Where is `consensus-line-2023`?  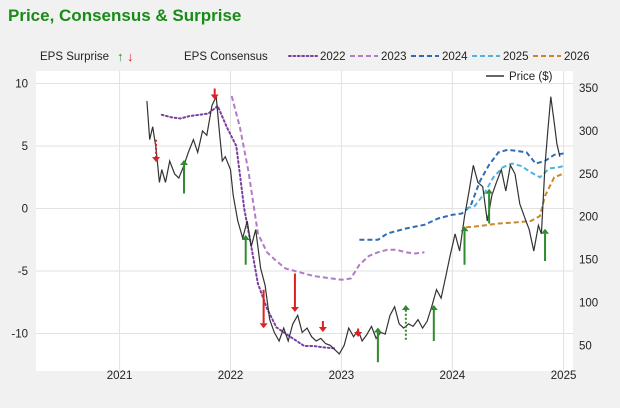
consensus-line-2023 is located at coordinates (327, 188).